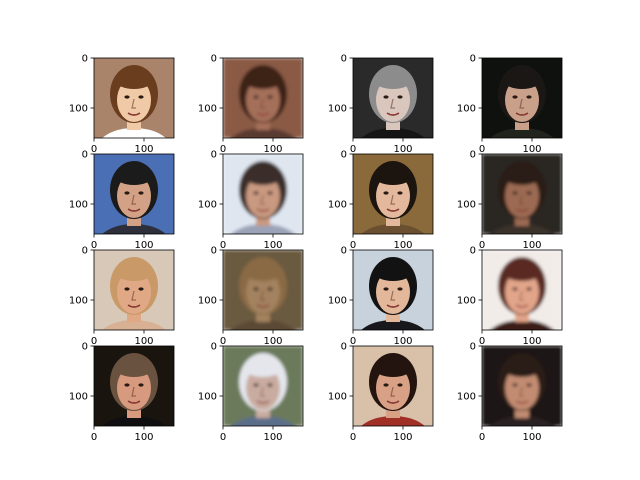 This screenshot has width=640, height=480. I want to click on image-panel-r3c2: 0 100 0 100, so click(381, 392).